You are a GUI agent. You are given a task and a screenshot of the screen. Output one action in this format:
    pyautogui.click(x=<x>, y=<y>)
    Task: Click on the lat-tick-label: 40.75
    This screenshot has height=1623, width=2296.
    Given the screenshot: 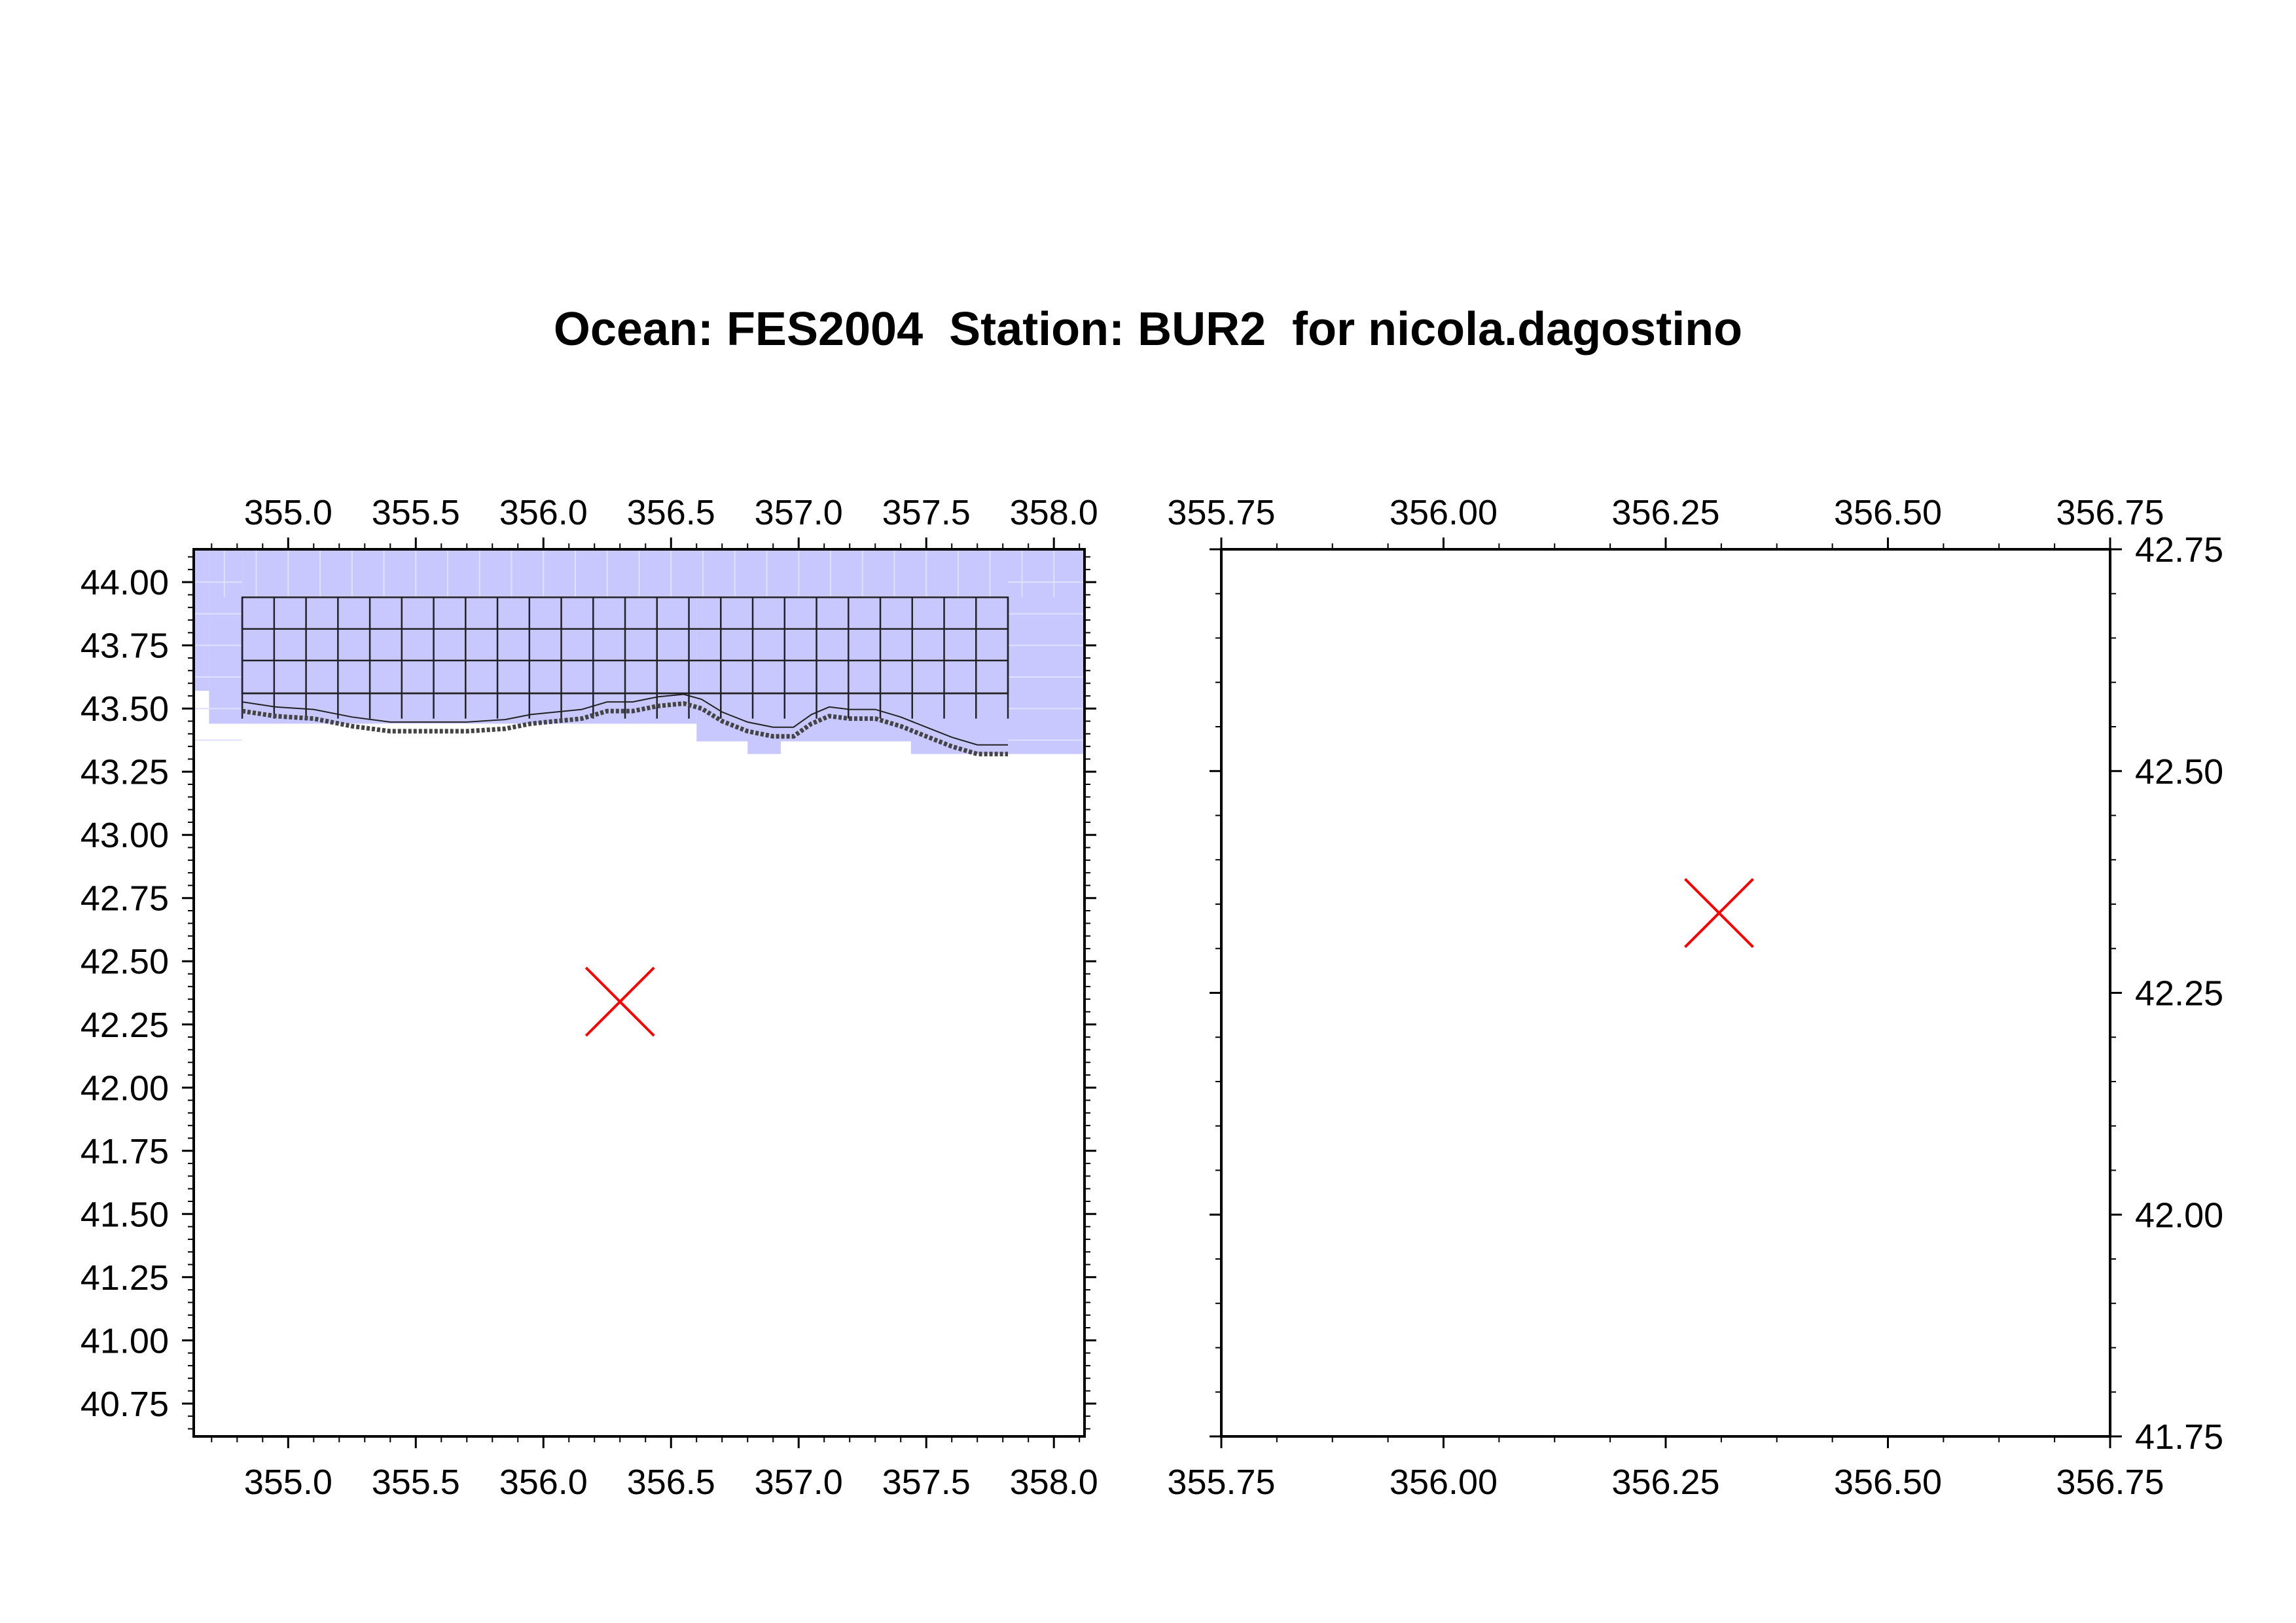 What is the action you would take?
    pyautogui.click(x=125, y=1404)
    